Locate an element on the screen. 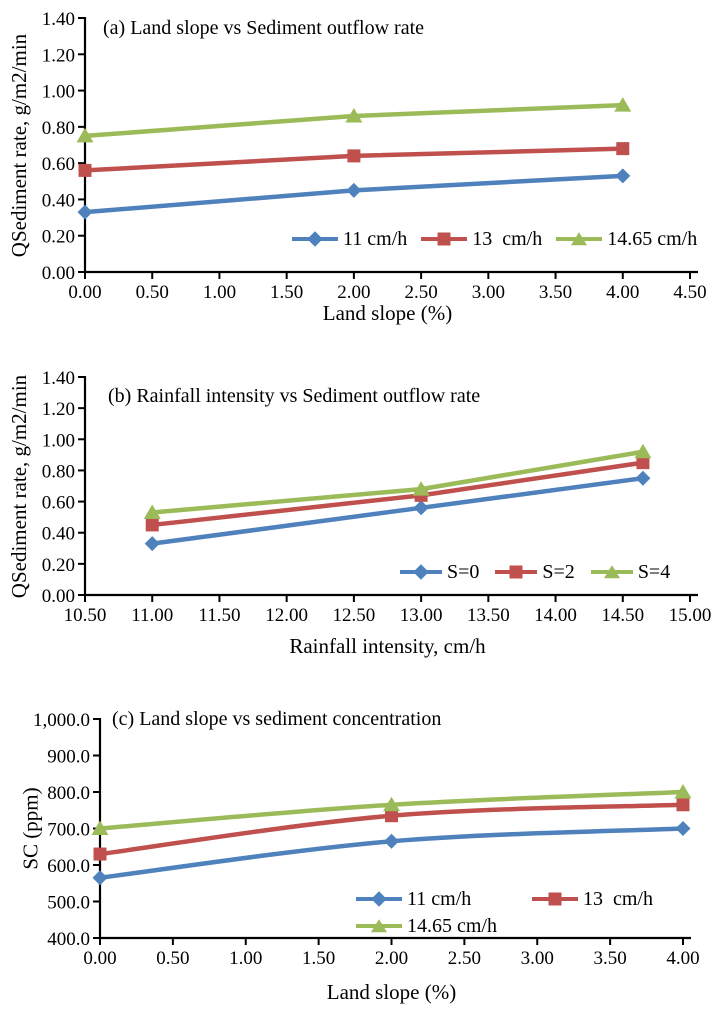  x-tick-label: 4.50 is located at coordinates (689, 292).